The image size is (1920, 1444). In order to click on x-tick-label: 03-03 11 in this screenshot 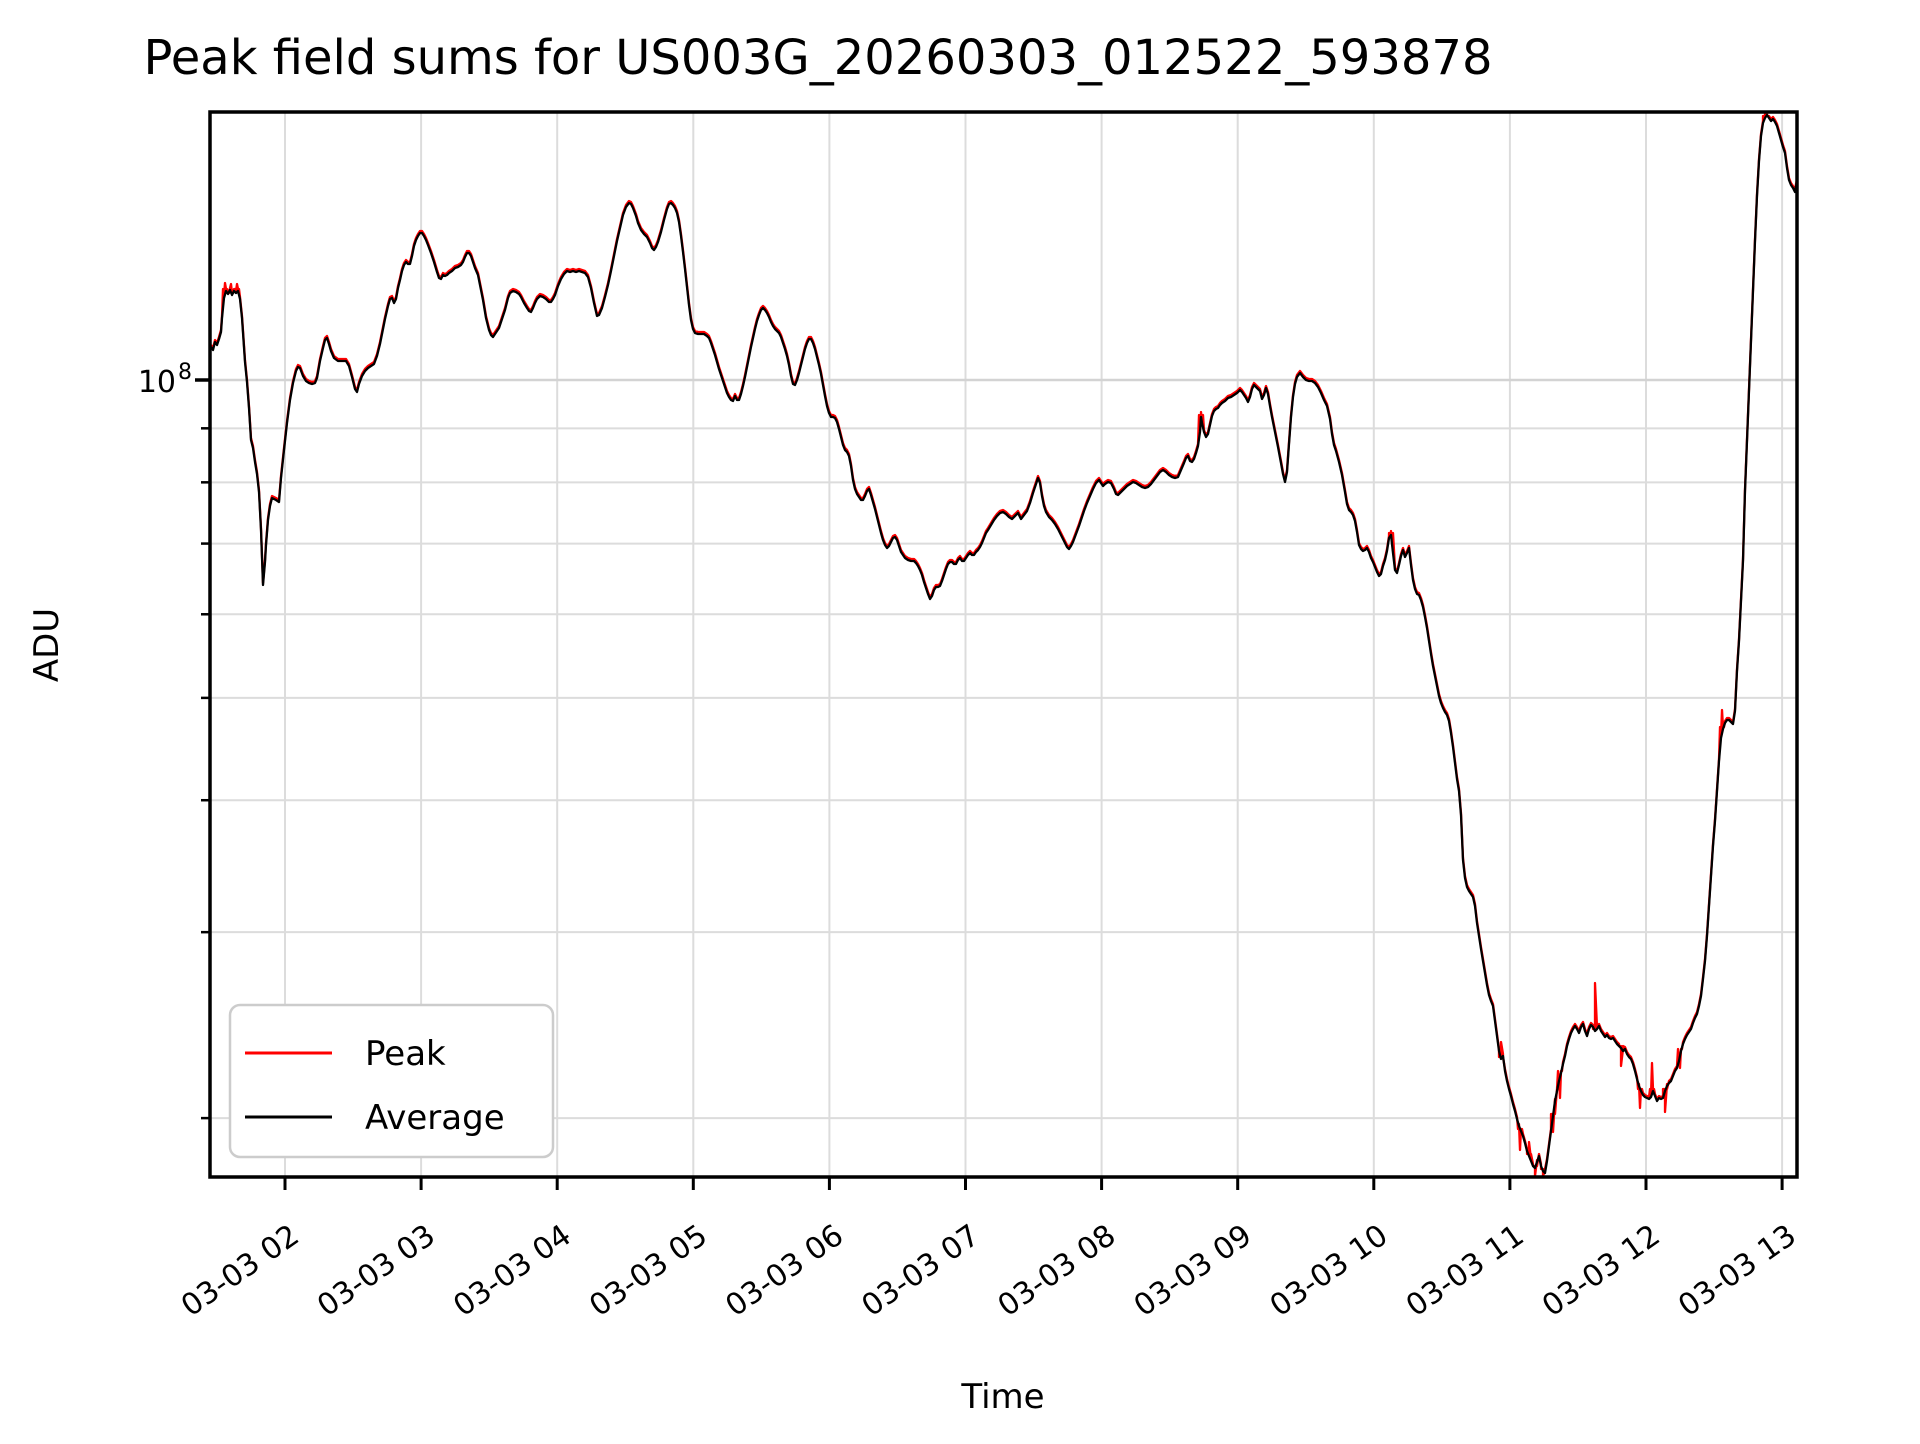, I will do `click(1465, 1271)`.